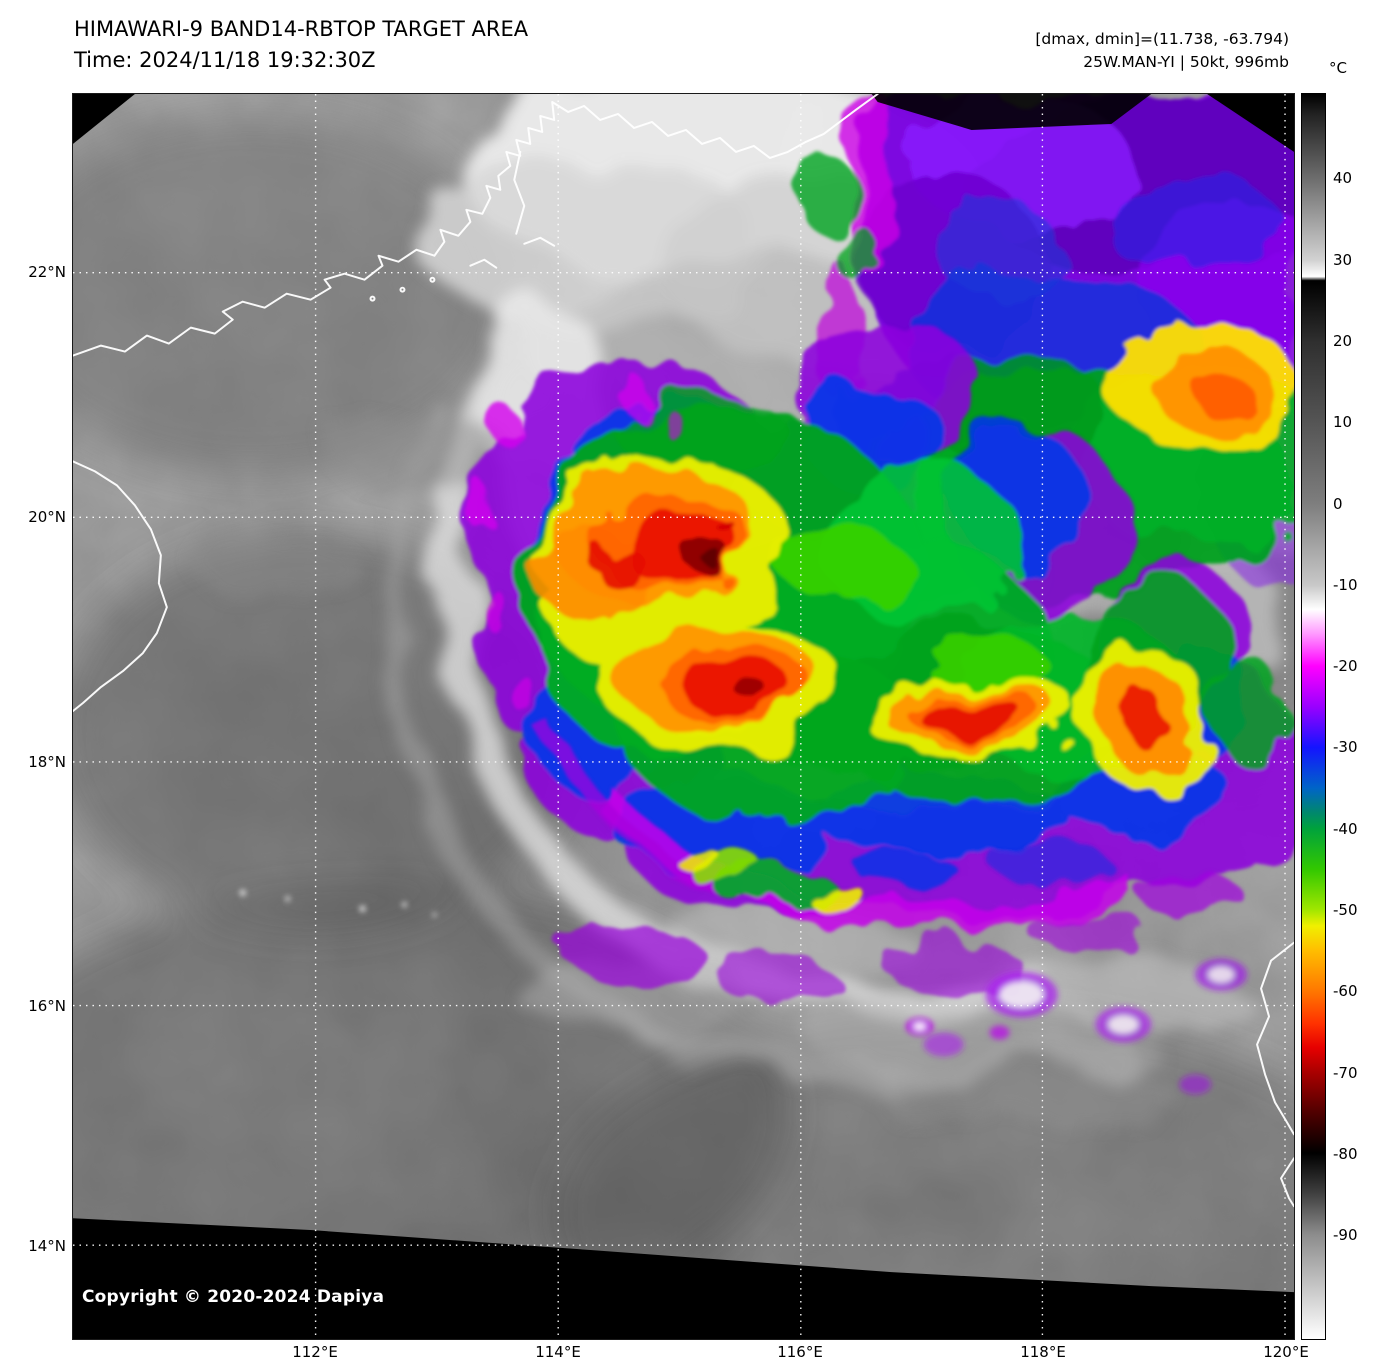 The image size is (1390, 1359). I want to click on longitude-label: 112°E, so click(315, 1351).